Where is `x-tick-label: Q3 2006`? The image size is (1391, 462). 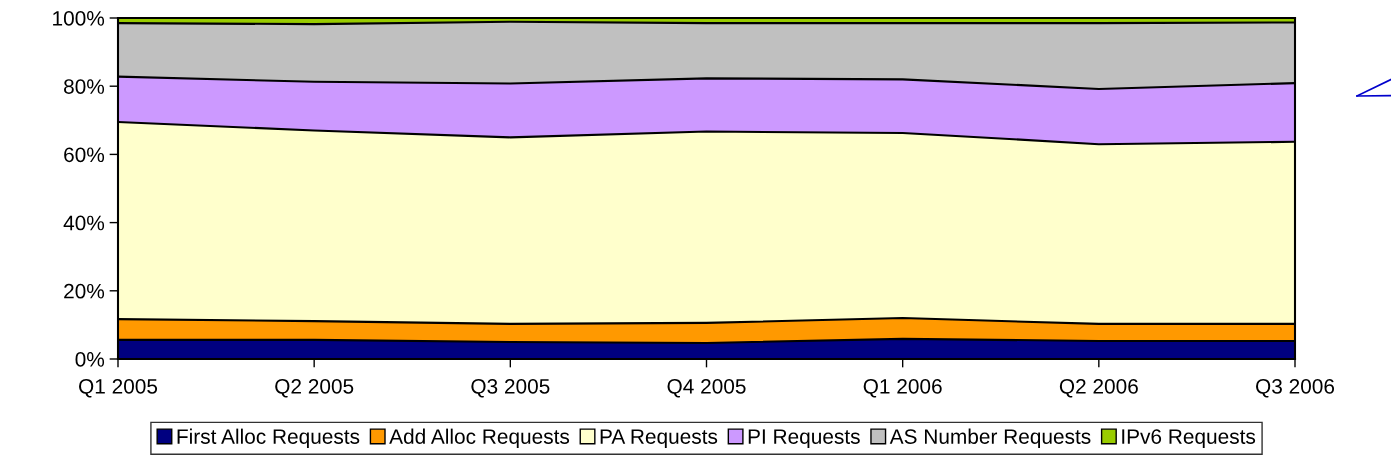 x-tick-label: Q3 2006 is located at coordinates (1295, 388).